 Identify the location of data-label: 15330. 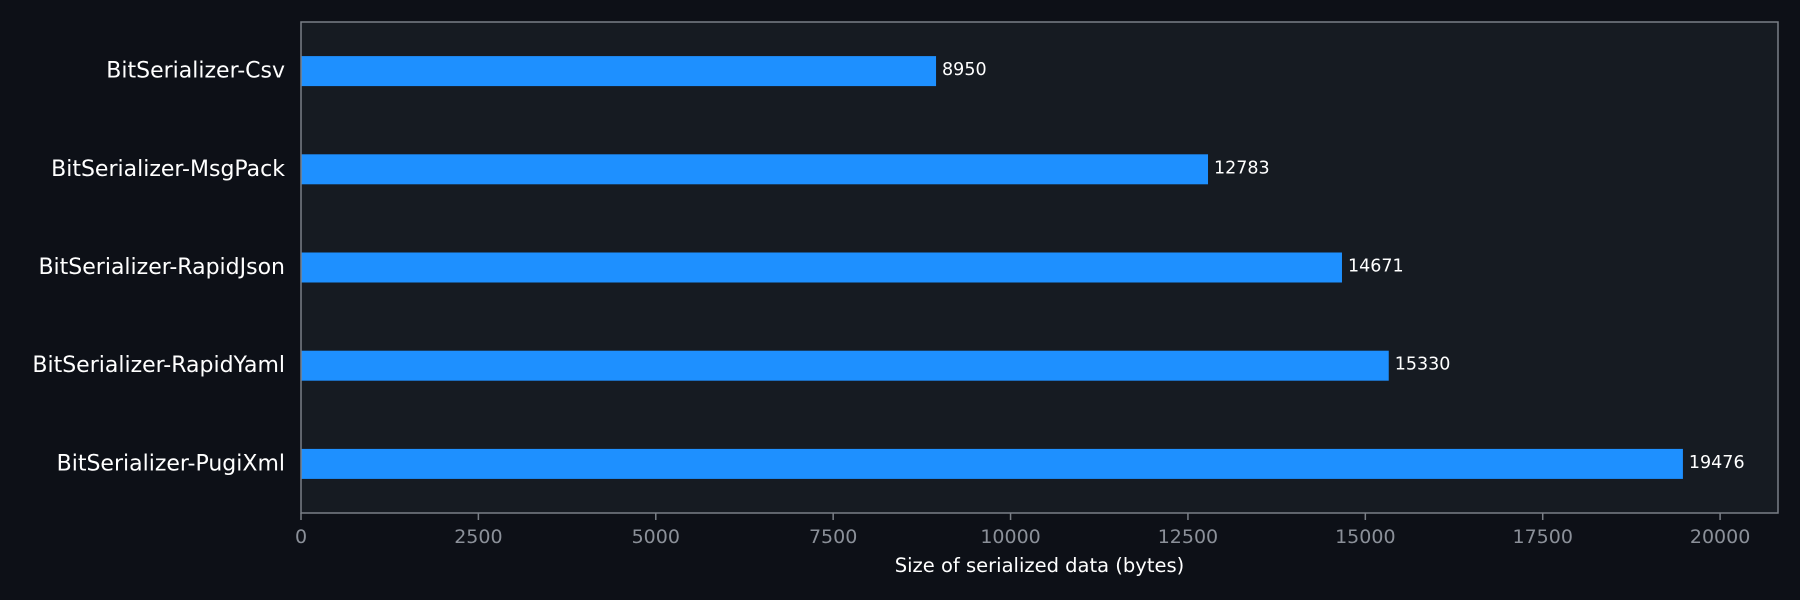
(1423, 365).